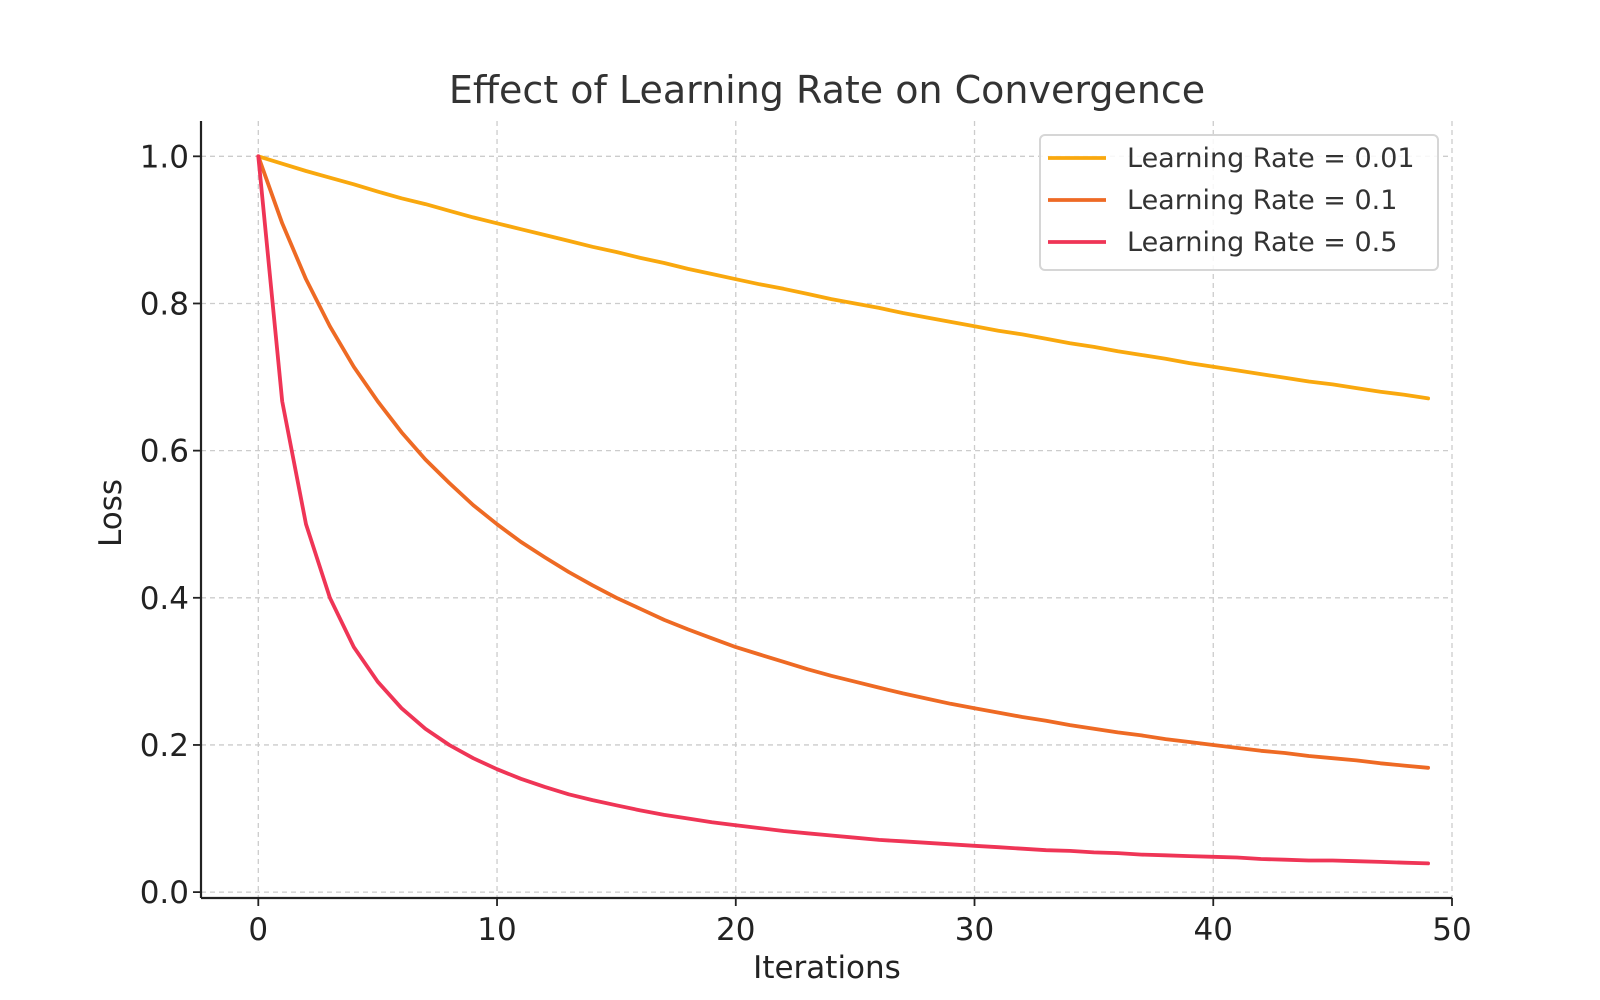 Image resolution: width=1600 pixels, height=1000 pixels. I want to click on legend-box, so click(1239, 202).